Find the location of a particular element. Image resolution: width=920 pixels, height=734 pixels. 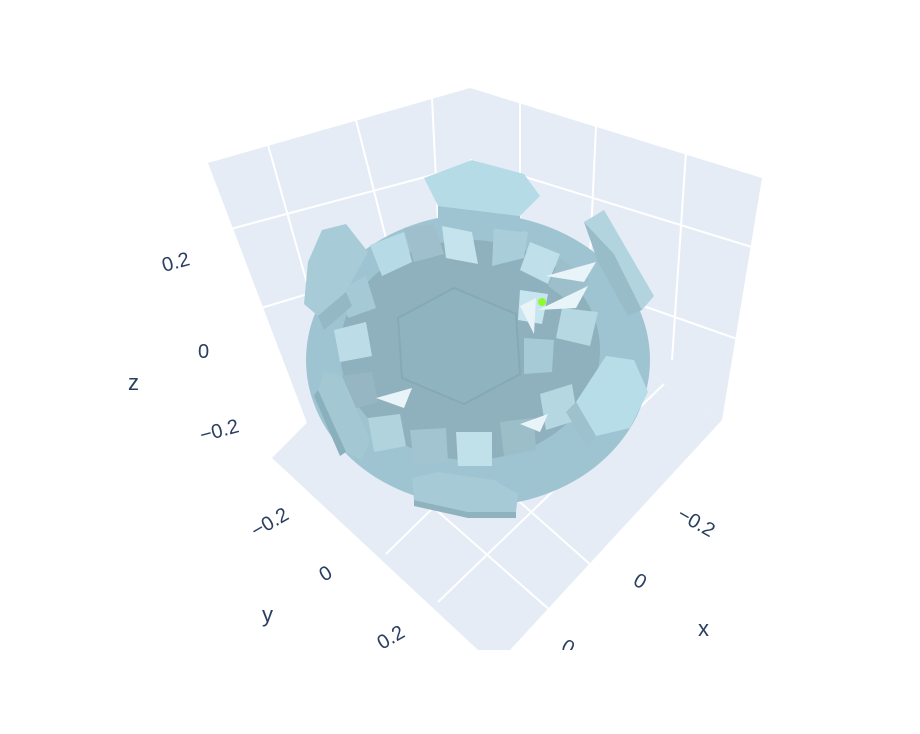

x-tick-label: 0 is located at coordinates (640, 581).